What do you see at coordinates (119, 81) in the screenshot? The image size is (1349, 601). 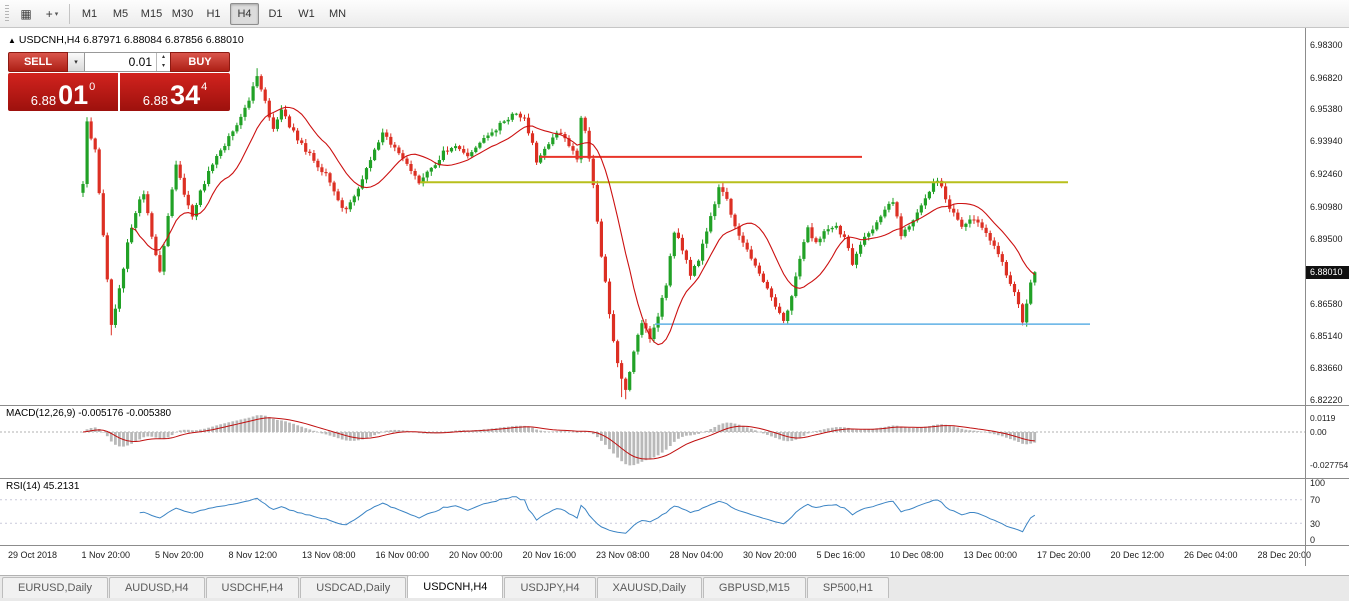 I see `one-click-trade-widget: SELL ▾ 0.01 ▴ ▾ BUY 6.88 01 0 6.88 34 4` at bounding box center [119, 81].